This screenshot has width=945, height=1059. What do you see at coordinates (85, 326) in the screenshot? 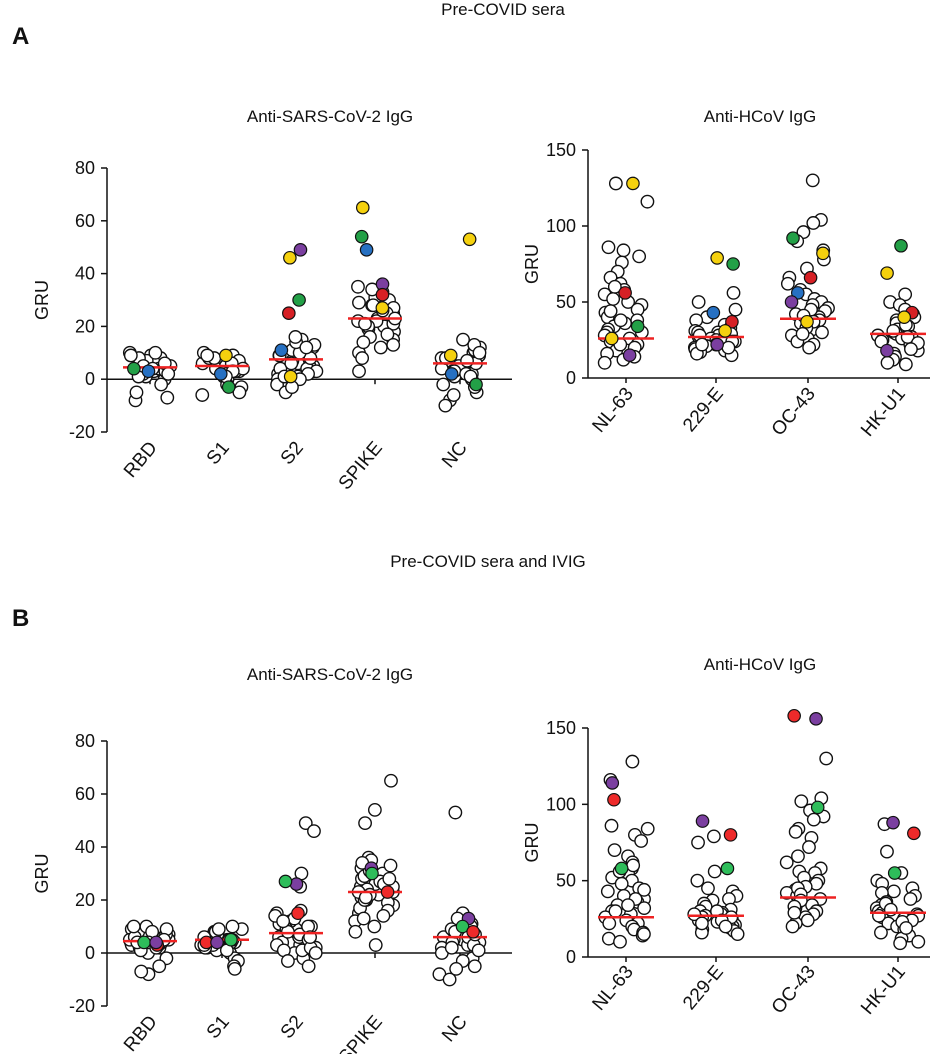
I see `y-tick-label: 20` at bounding box center [85, 326].